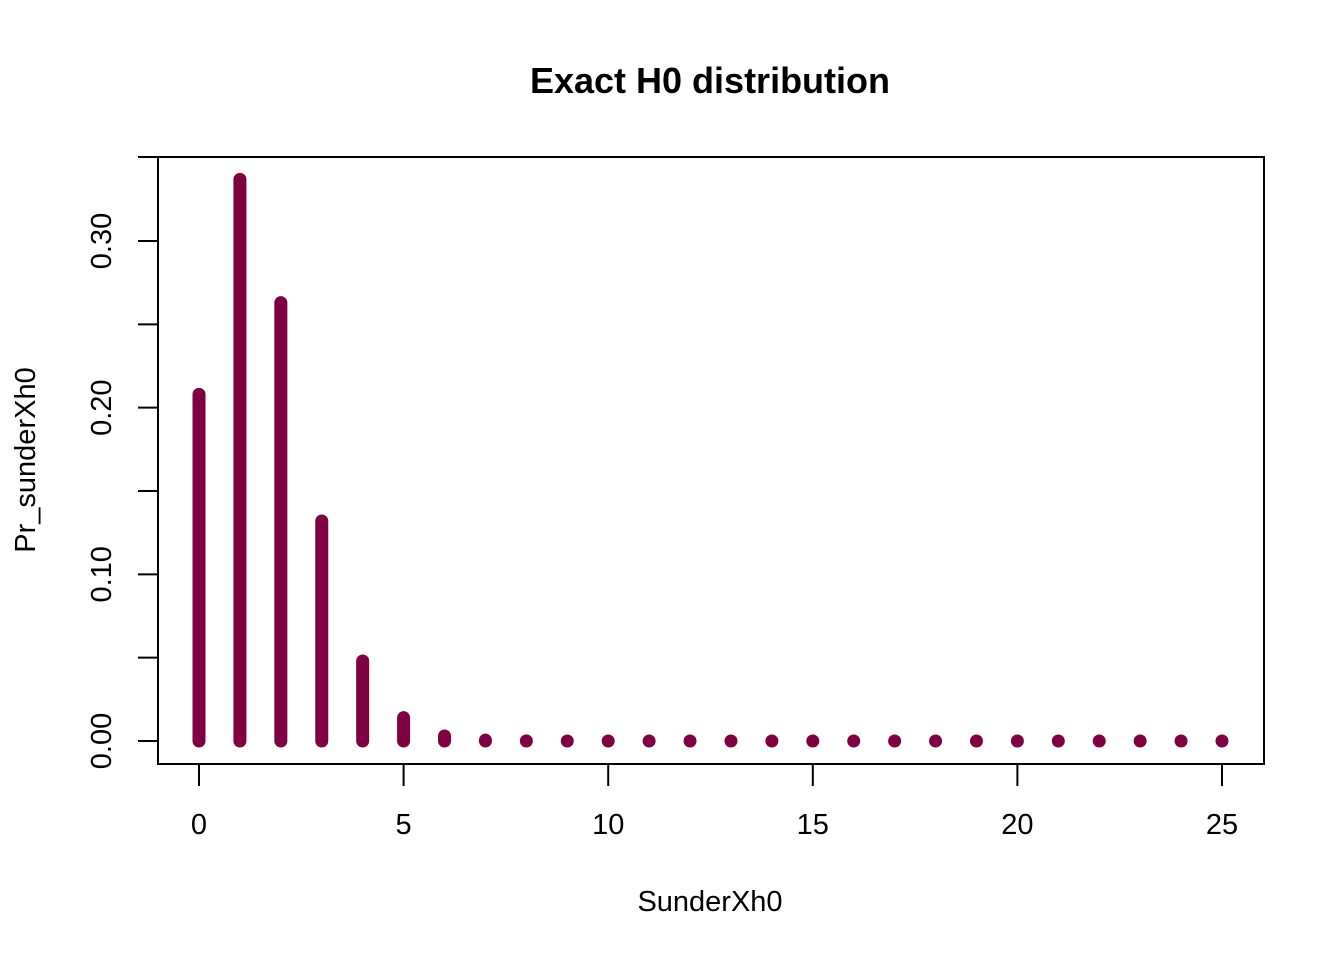  I want to click on y-tick-label-0.2: 0.20, so click(102, 407).